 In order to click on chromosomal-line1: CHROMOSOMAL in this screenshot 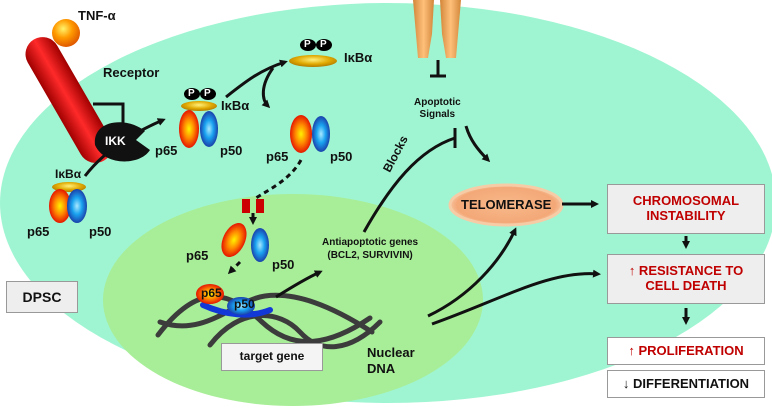, I will do `click(686, 201)`.